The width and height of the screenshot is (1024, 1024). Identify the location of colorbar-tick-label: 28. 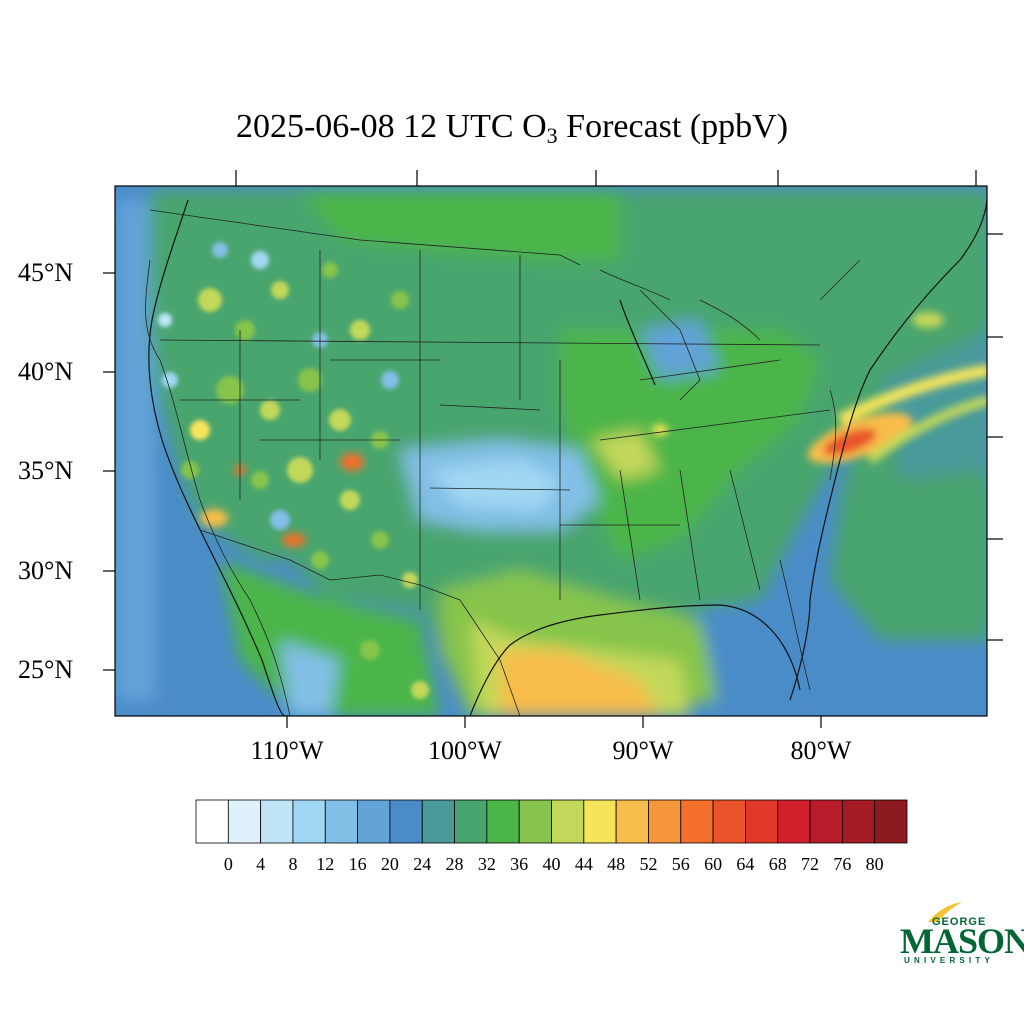
(454, 864).